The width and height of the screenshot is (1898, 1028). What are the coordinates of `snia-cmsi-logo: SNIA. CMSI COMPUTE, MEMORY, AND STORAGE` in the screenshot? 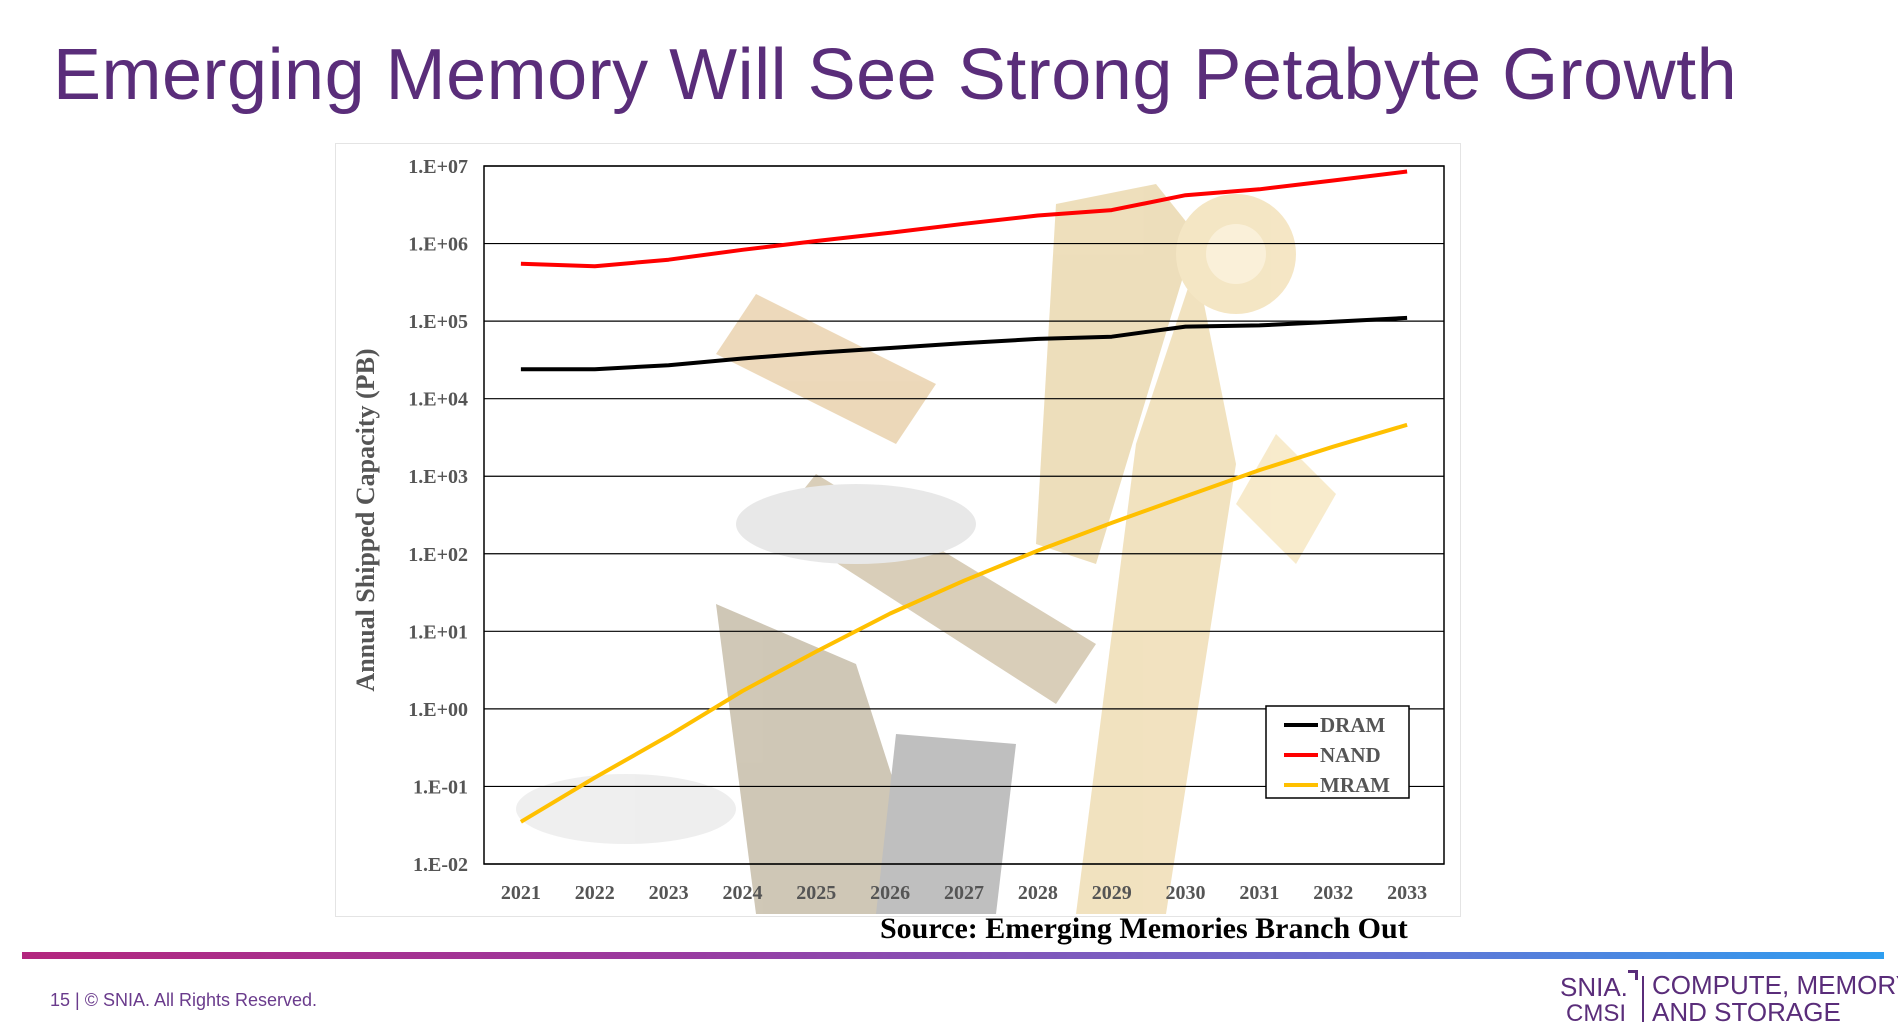 It's located at (1729, 998).